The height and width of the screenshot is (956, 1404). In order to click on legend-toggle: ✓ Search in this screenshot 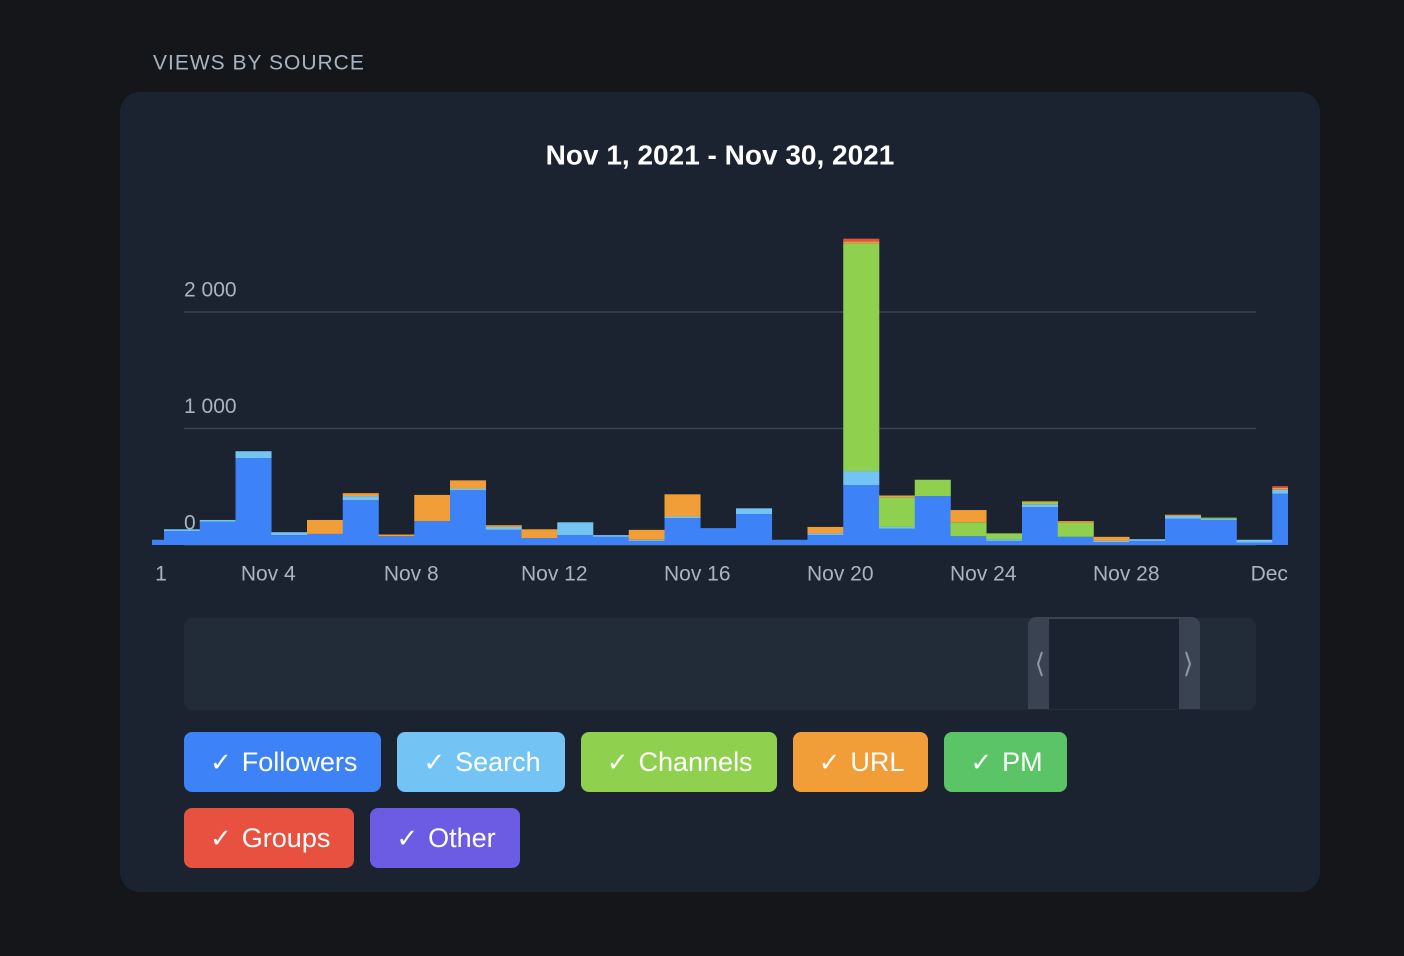, I will do `click(481, 762)`.